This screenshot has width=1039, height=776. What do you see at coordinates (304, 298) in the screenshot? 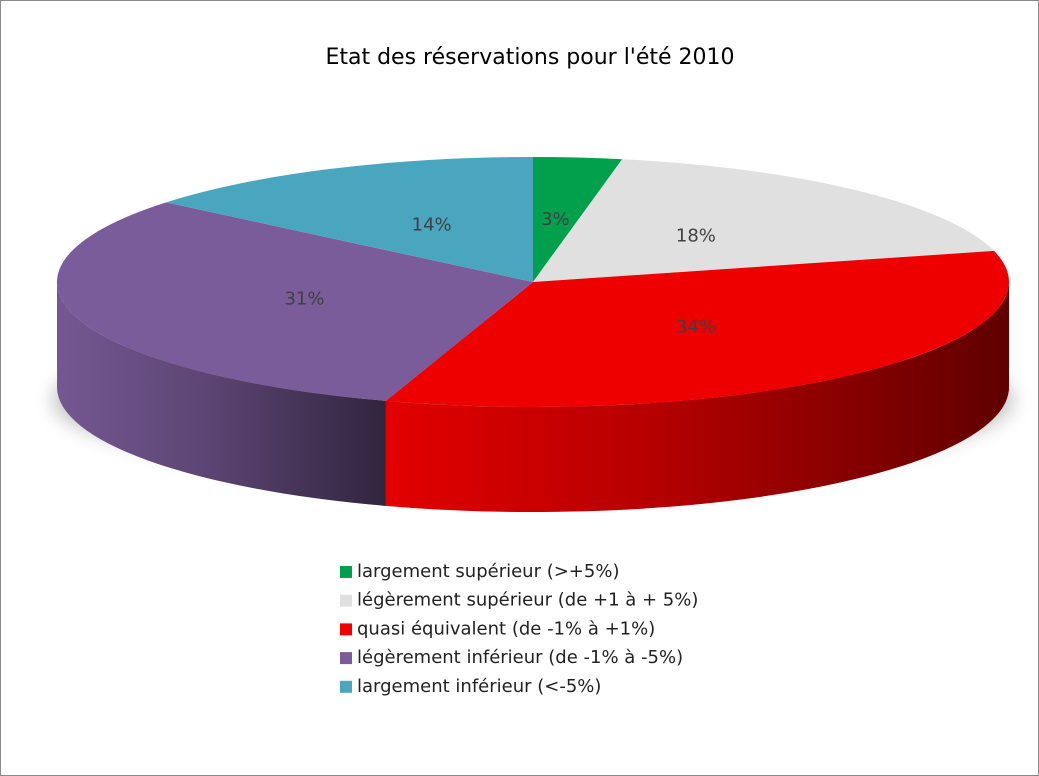
I see `data-label: 31%` at bounding box center [304, 298].